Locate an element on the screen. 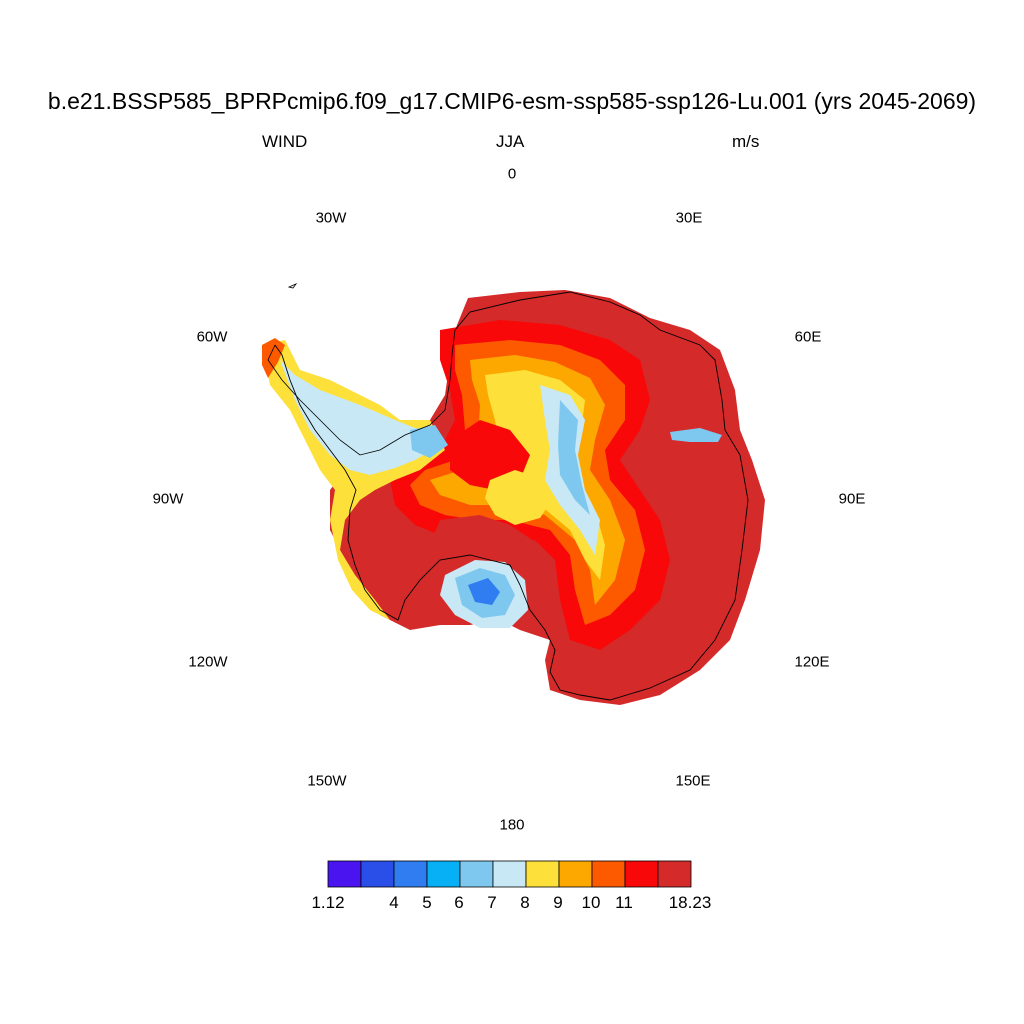  lon-label-60w: 60W is located at coordinates (212, 337).